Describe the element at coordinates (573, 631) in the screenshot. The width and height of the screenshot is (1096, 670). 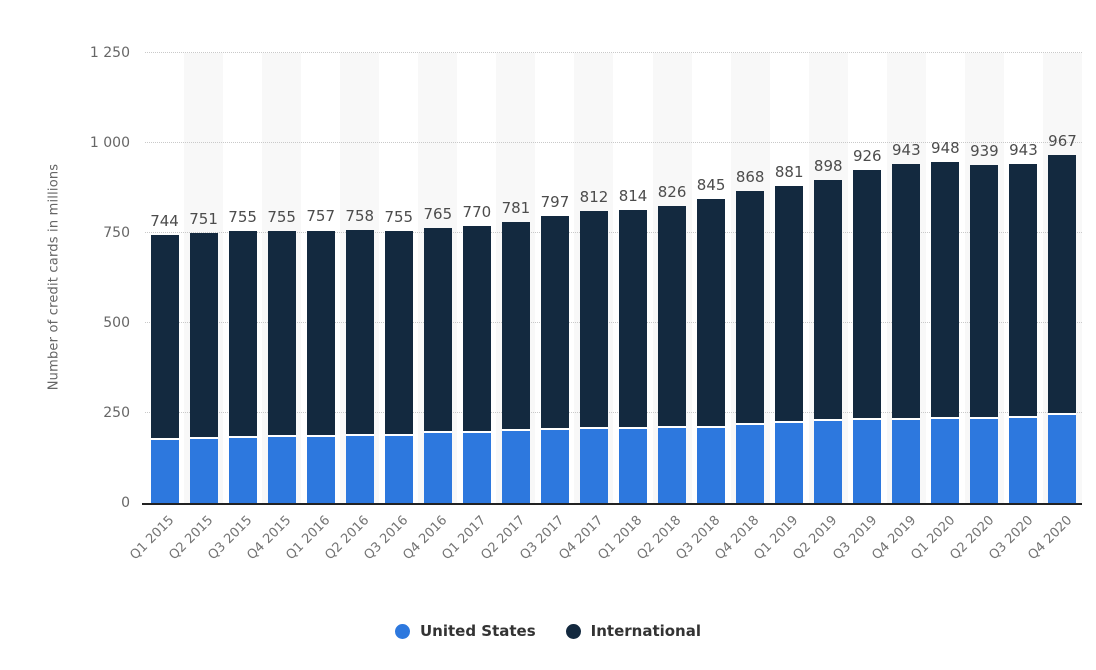
I see `legend-dot-international-icon` at that location.